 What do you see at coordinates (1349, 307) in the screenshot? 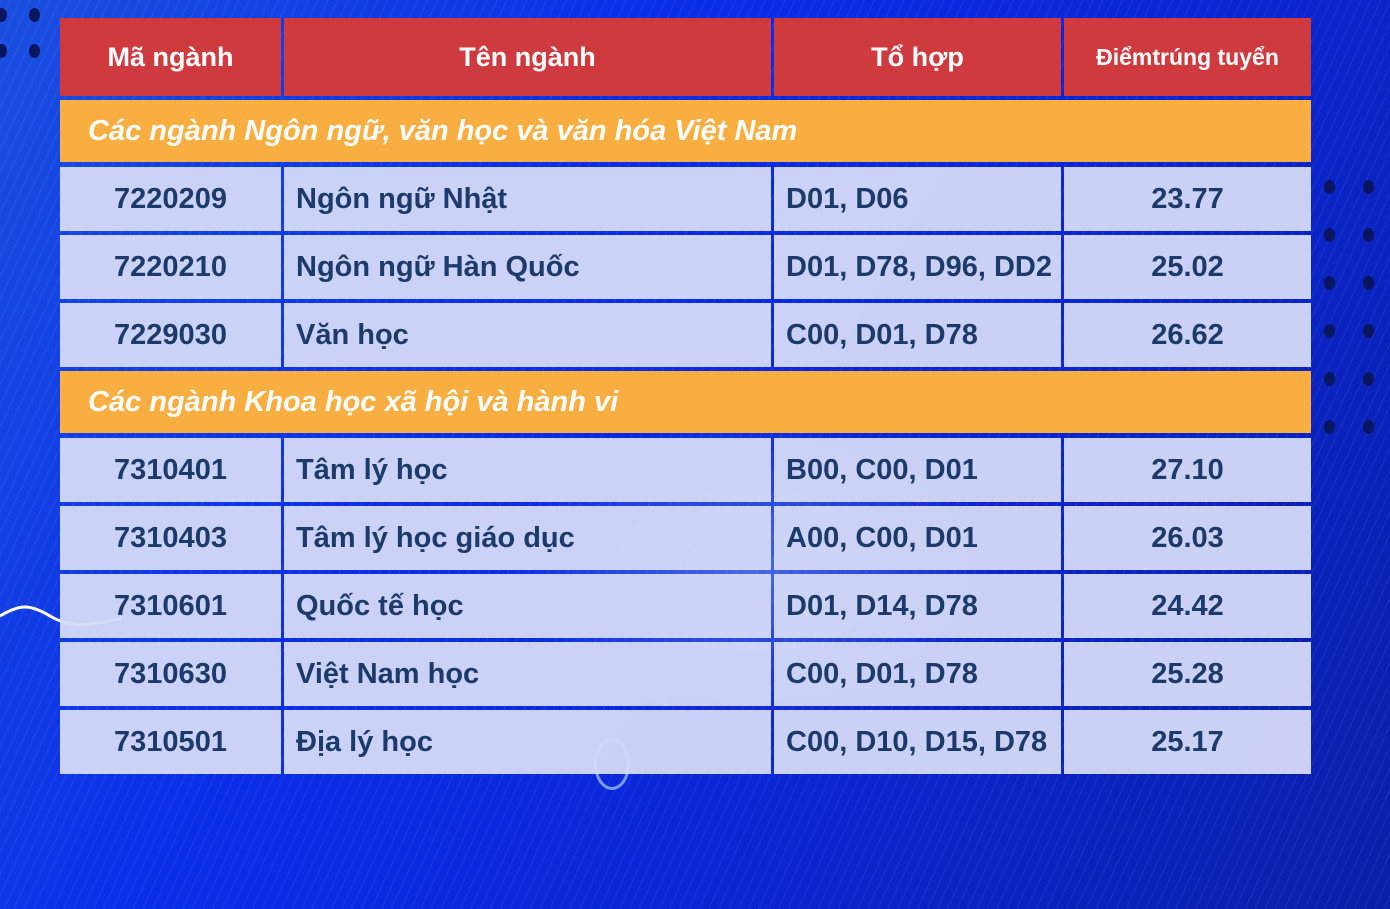
I see `decorative-dots-right` at bounding box center [1349, 307].